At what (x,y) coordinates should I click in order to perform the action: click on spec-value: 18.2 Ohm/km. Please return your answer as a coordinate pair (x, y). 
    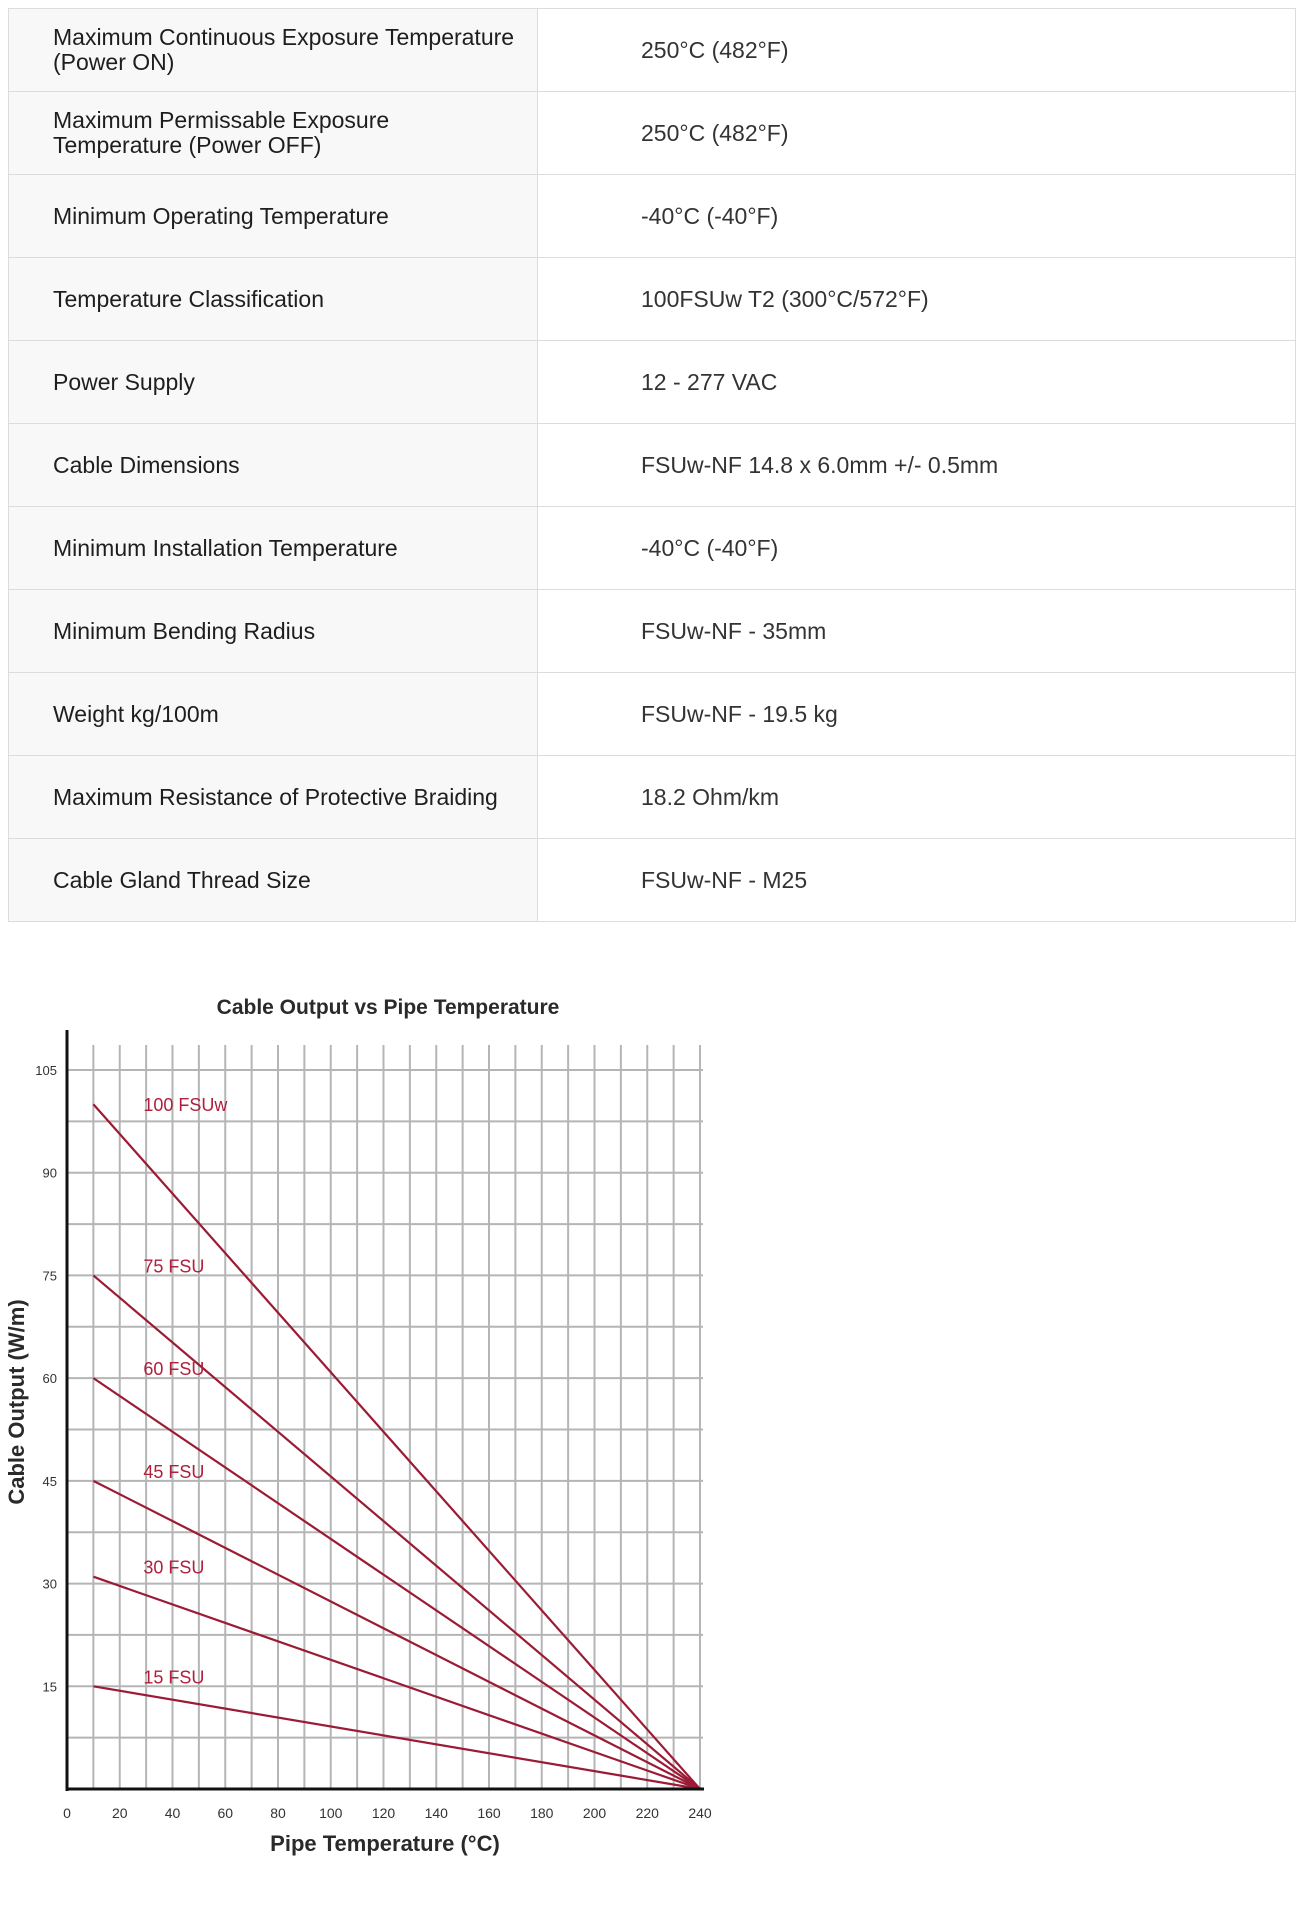
    Looking at the image, I should click on (916, 797).